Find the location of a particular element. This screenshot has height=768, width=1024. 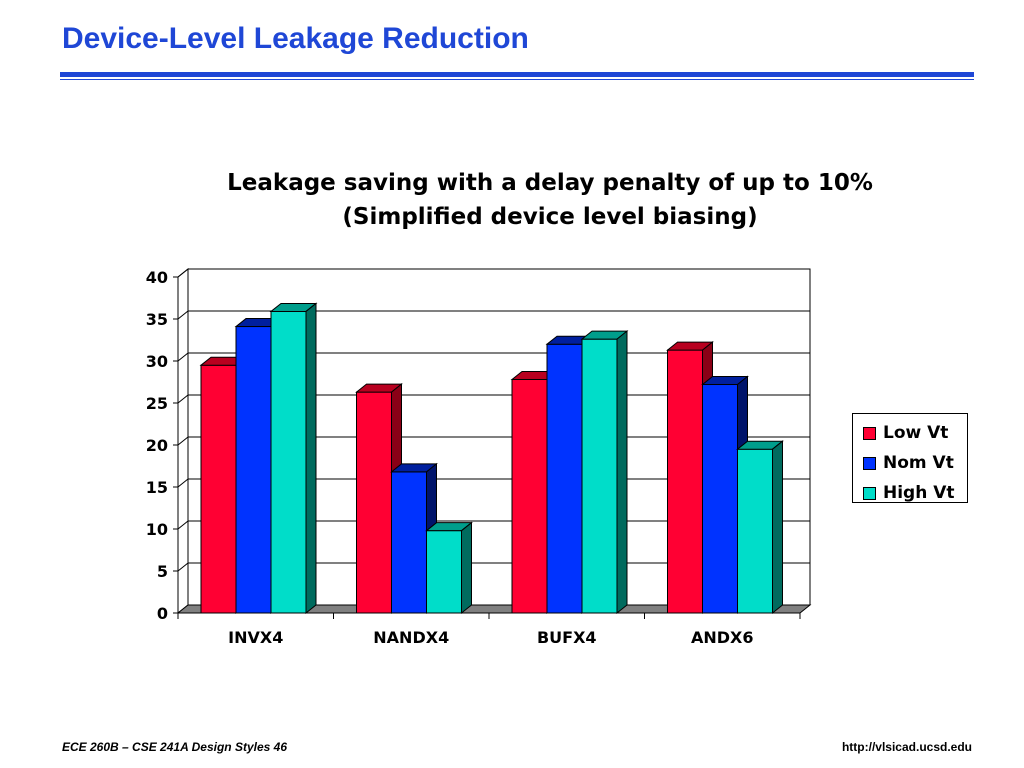

legend-item-high-vt: High Vt is located at coordinates (910, 493).